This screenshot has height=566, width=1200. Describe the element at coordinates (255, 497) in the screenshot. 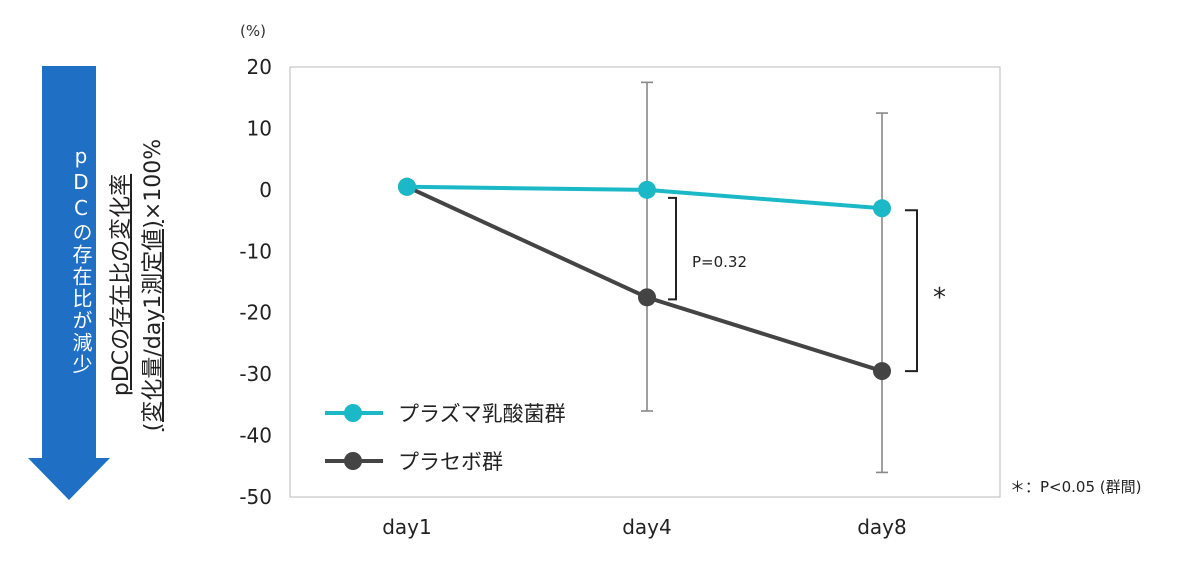

I see `y-tick-label: -50` at that location.